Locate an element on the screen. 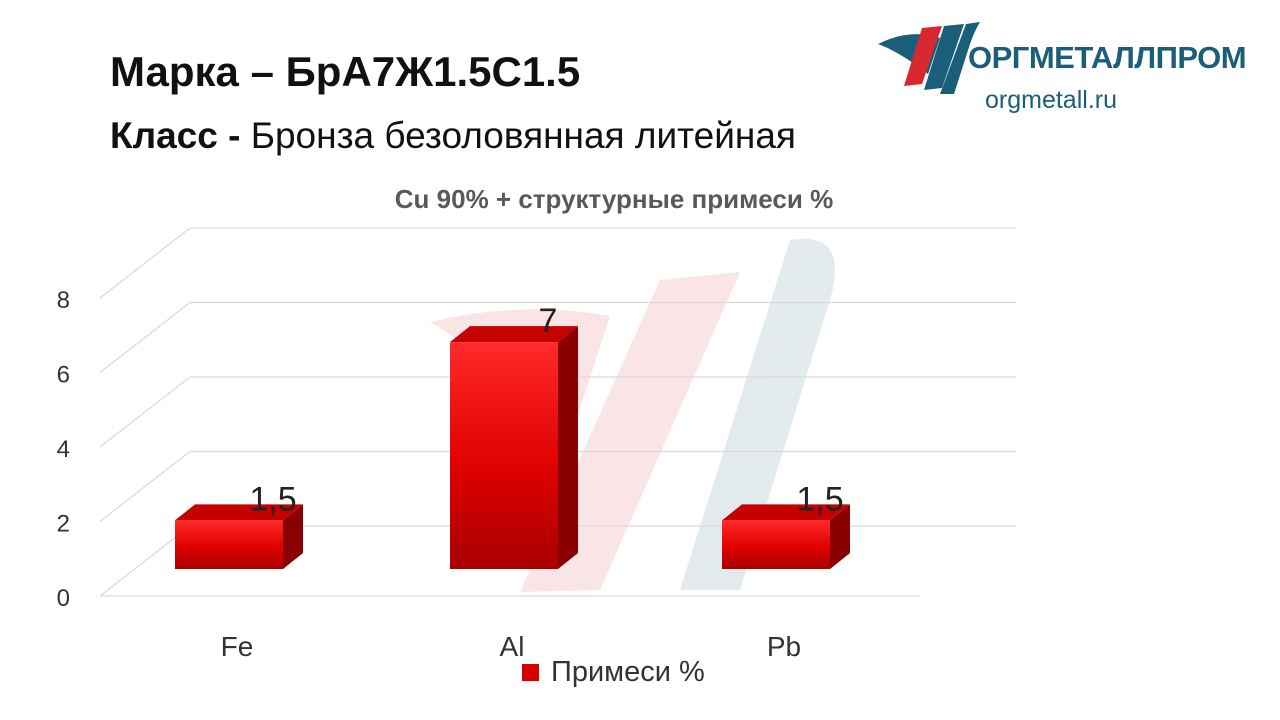 The height and width of the screenshot is (720, 1280). title-dash: – is located at coordinates (262, 71).